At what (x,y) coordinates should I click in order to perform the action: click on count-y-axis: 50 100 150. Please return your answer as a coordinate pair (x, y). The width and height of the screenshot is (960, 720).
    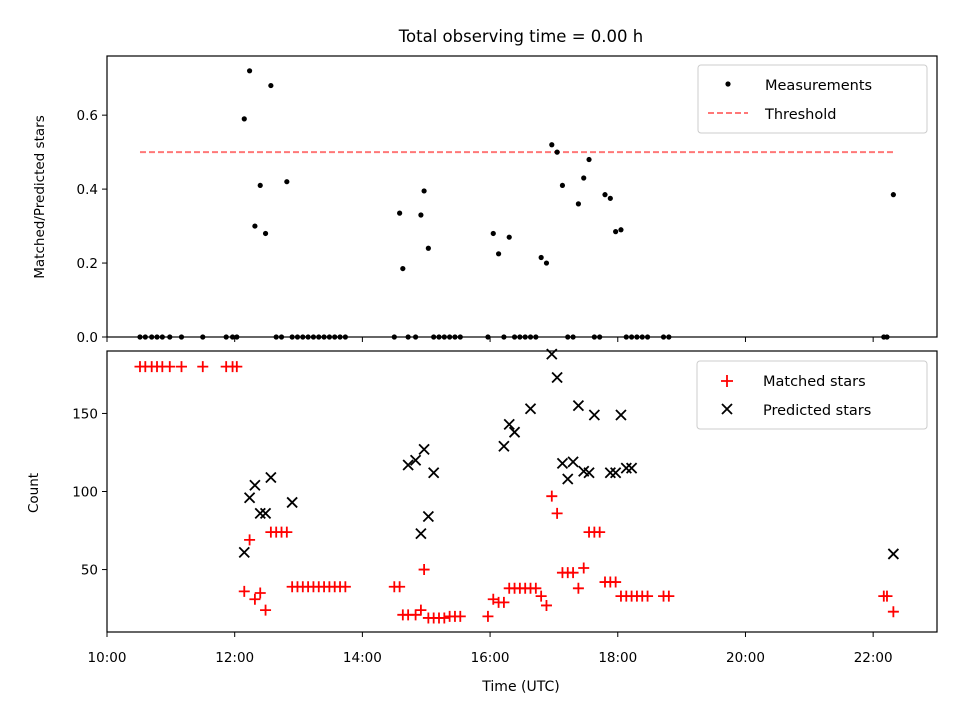
    Looking at the image, I should click on (89, 492).